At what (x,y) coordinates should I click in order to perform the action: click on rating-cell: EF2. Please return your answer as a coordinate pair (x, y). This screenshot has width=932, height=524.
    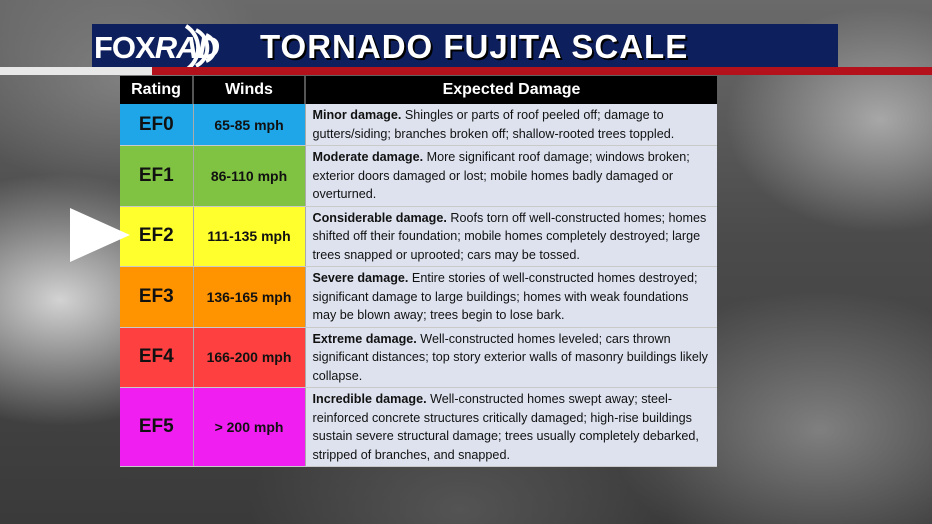
    Looking at the image, I should click on (157, 236).